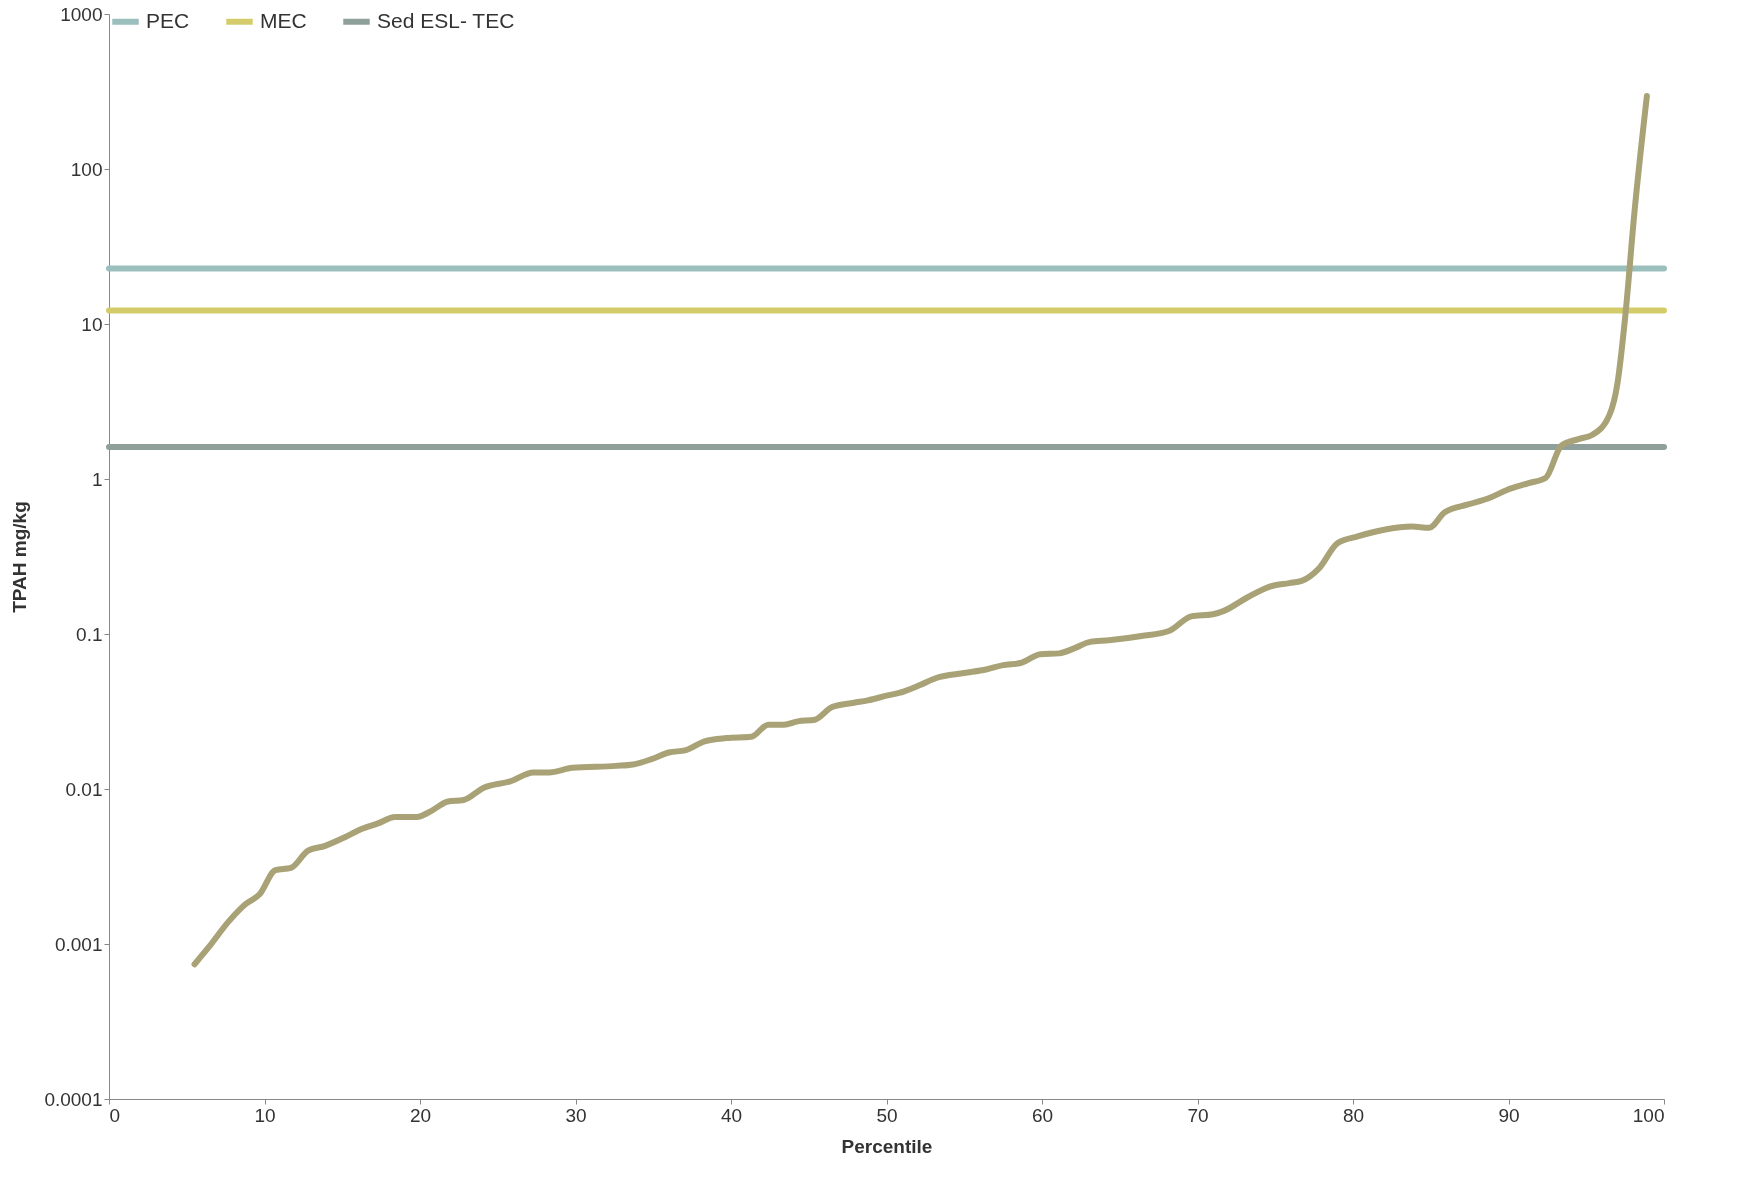  What do you see at coordinates (420, 1115) in the screenshot?
I see `x-tick-label: 20` at bounding box center [420, 1115].